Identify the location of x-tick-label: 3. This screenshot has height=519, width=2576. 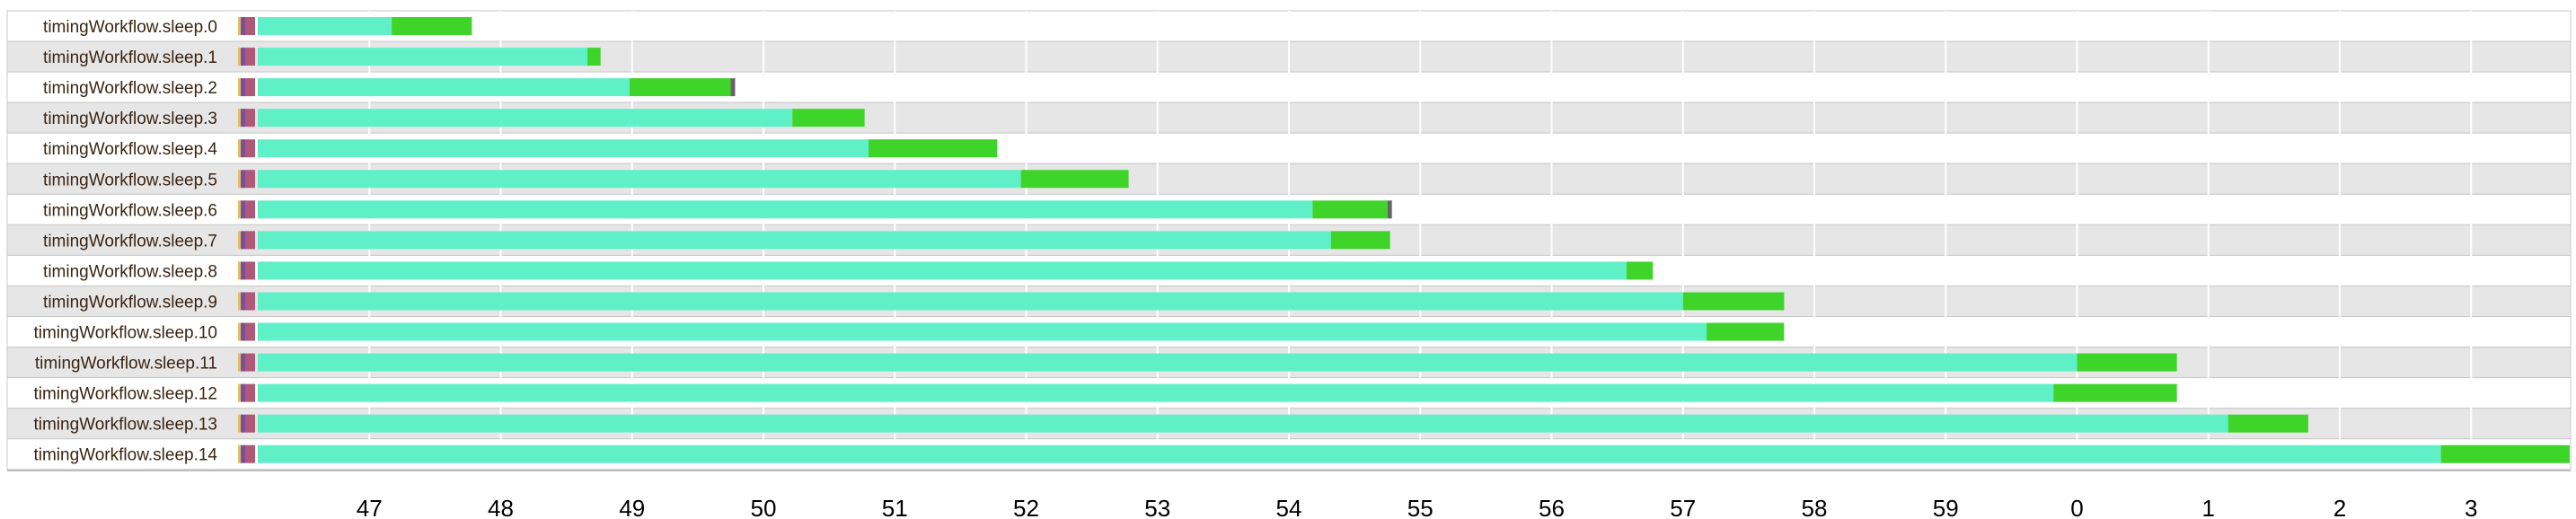
(2471, 507).